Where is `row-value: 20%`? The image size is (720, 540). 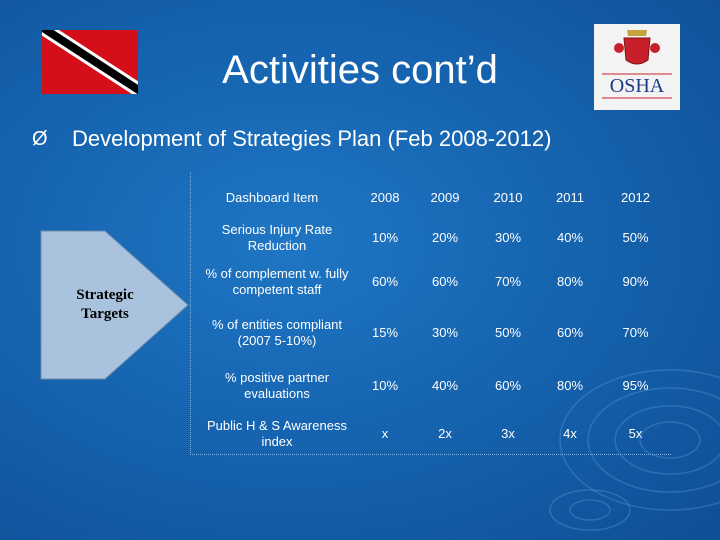
row-value: 20% is located at coordinates (445, 237).